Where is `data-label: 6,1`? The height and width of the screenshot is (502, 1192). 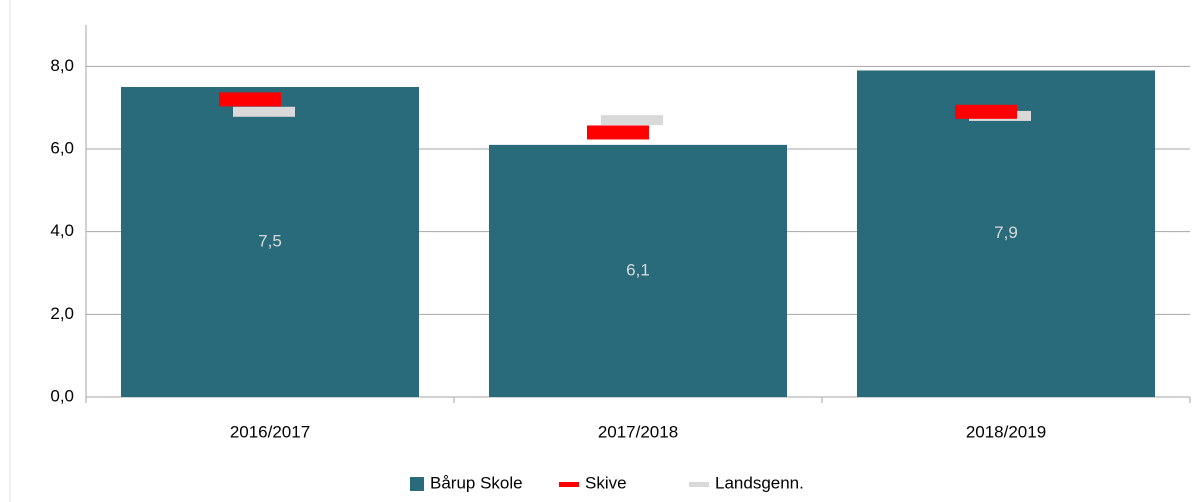
data-label: 6,1 is located at coordinates (638, 269).